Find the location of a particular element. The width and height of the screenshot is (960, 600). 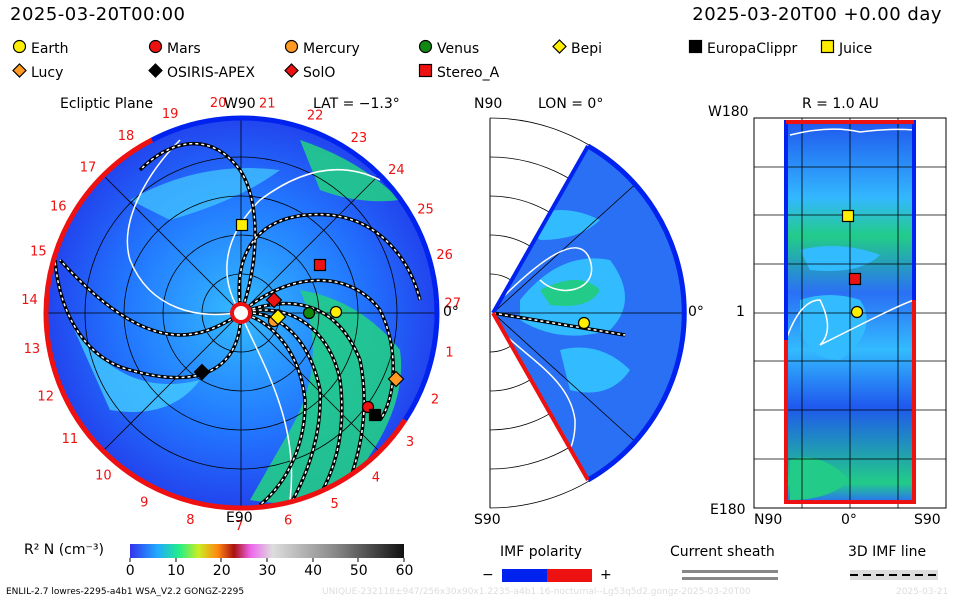

legend-item-venus: Venus is located at coordinates (448, 48).